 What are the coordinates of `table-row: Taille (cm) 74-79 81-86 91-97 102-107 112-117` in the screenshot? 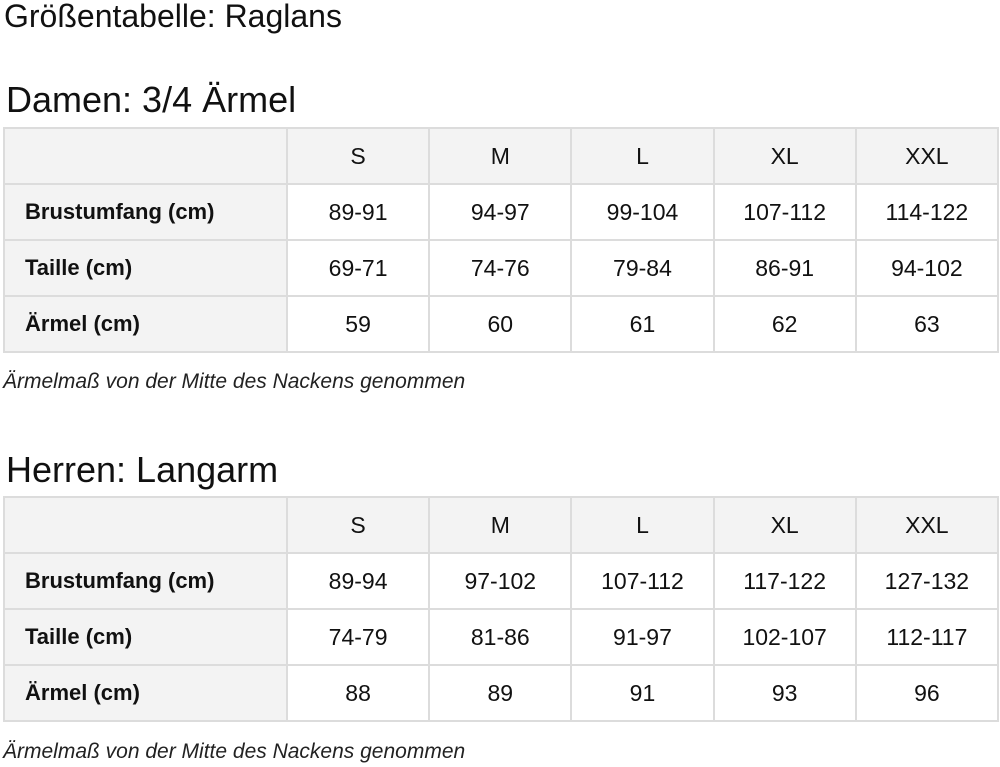 It's located at (501, 637).